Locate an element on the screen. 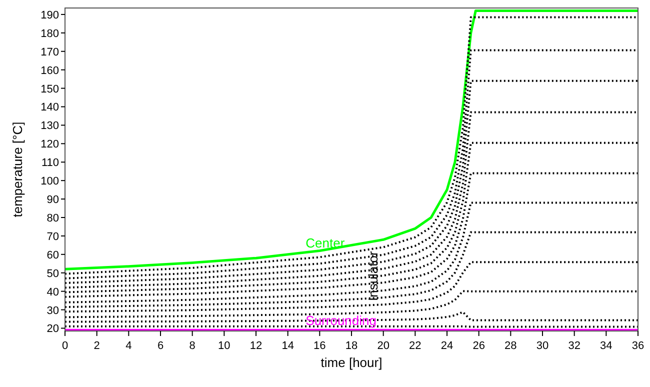 This screenshot has width=650, height=387. y-tick-label: 140 is located at coordinates (49, 108).